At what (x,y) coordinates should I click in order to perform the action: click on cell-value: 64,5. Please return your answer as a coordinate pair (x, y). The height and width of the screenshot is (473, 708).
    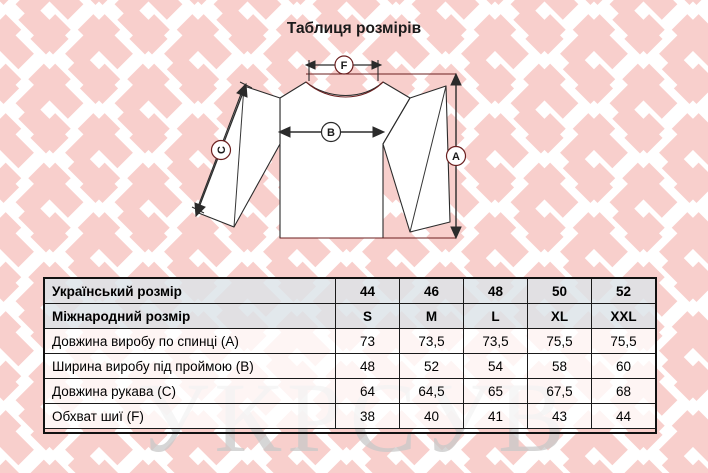
    Looking at the image, I should click on (431, 391).